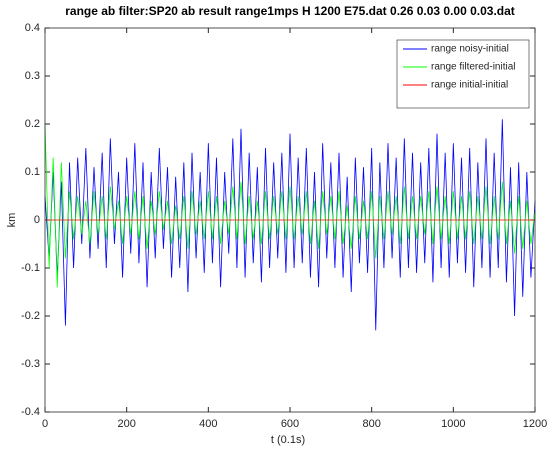 The image size is (550, 451). Describe the element at coordinates (288, 440) in the screenshot. I see `x-axis-label: t (0.1s)` at that location.